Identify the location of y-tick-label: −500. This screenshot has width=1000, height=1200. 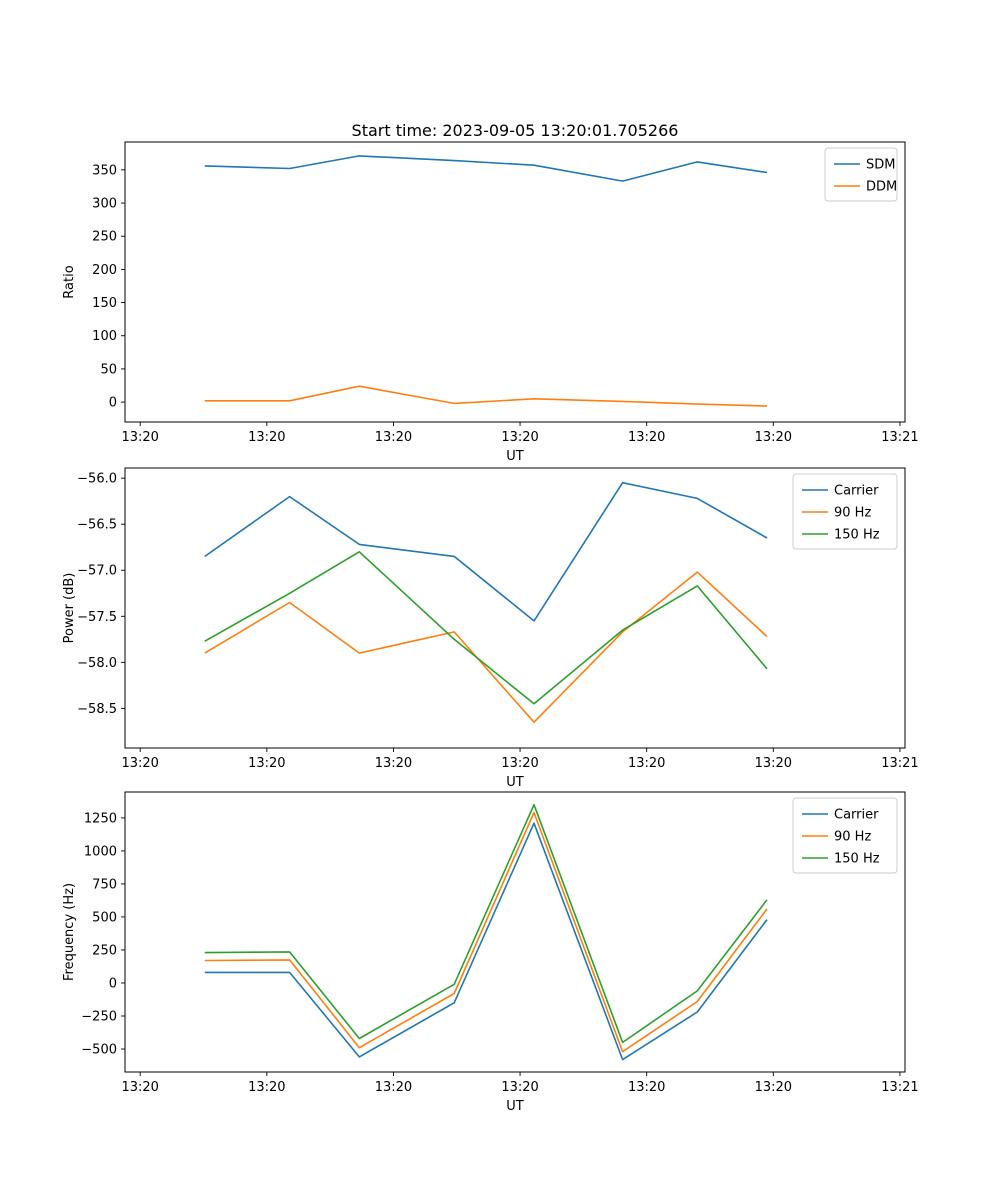
(99, 1050).